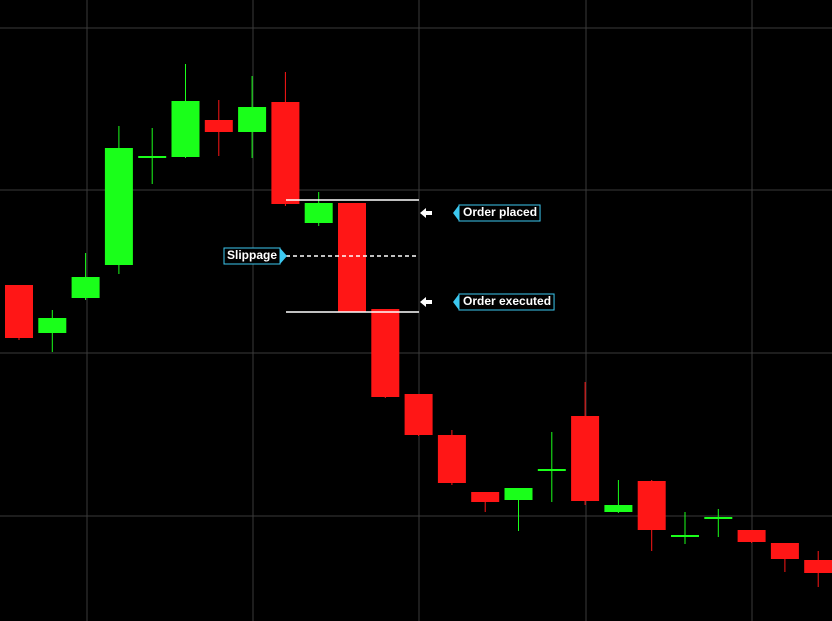  What do you see at coordinates (252, 255) in the screenshot?
I see `annotation-label: Slippage` at bounding box center [252, 255].